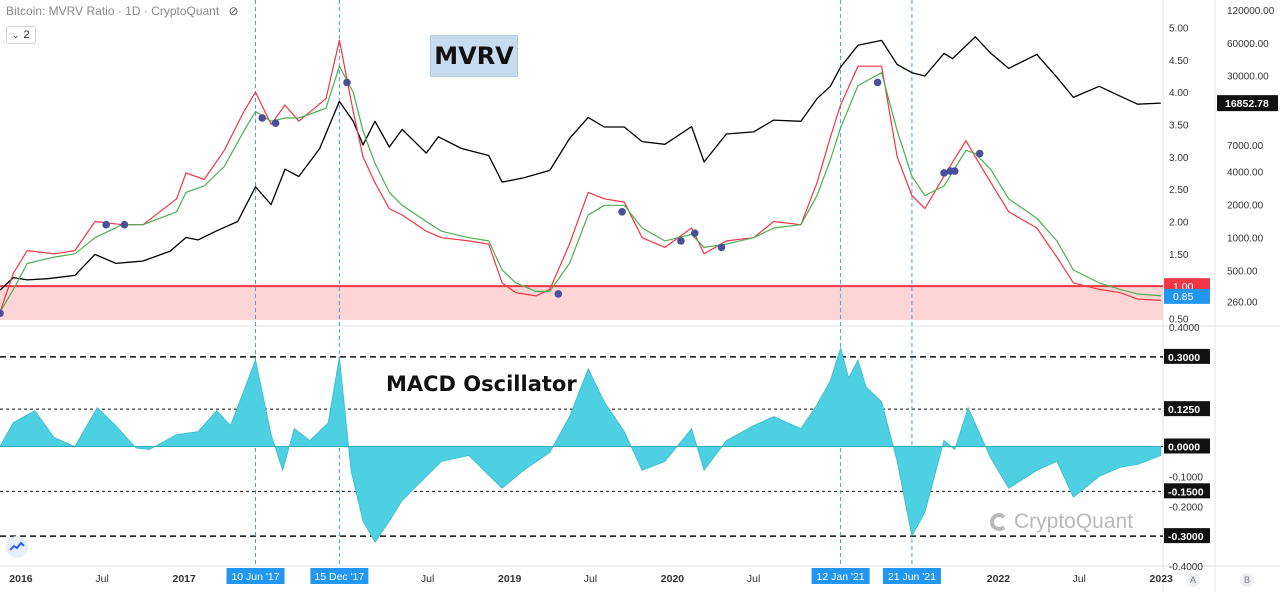 This screenshot has height=597, width=1280. I want to click on chevron-down-icon: ⌄, so click(16, 35).